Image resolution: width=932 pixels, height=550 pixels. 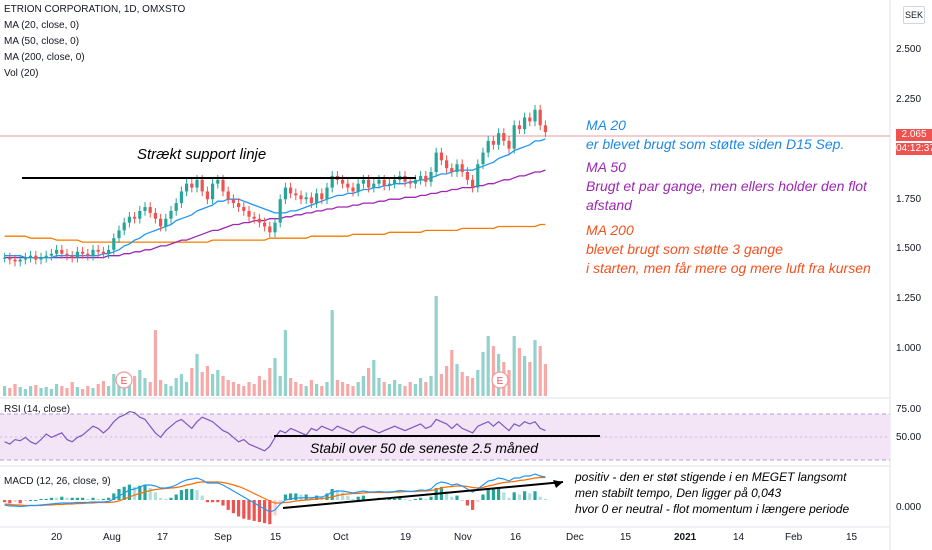 I want to click on price-tick: 2.500, so click(x=909, y=49).